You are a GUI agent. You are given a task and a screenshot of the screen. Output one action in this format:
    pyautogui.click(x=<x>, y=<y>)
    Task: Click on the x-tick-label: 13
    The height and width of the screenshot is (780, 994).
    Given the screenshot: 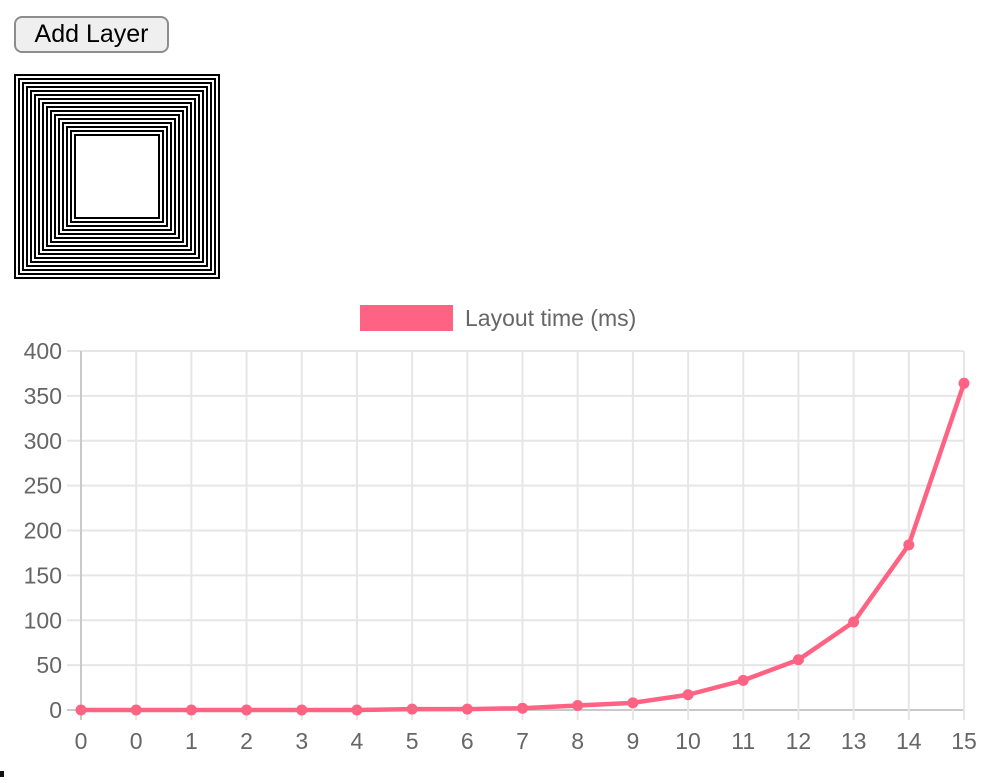 What is the action you would take?
    pyautogui.click(x=854, y=741)
    